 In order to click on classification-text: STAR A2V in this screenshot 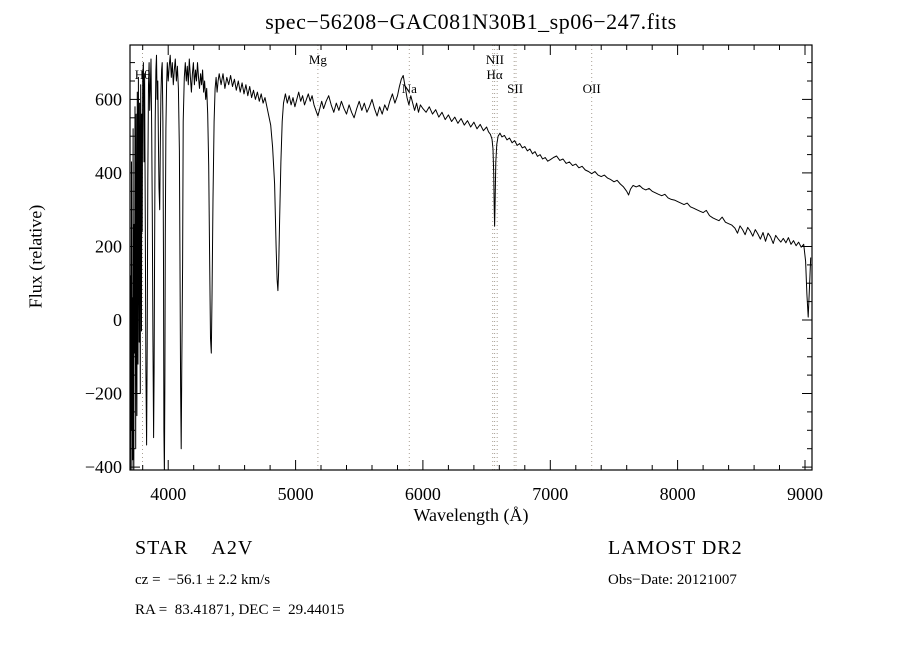, I will do `click(194, 548)`.